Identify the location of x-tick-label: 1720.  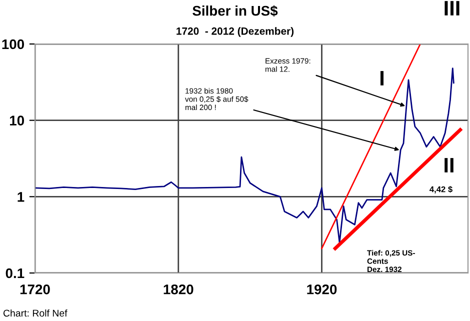
(35, 289).